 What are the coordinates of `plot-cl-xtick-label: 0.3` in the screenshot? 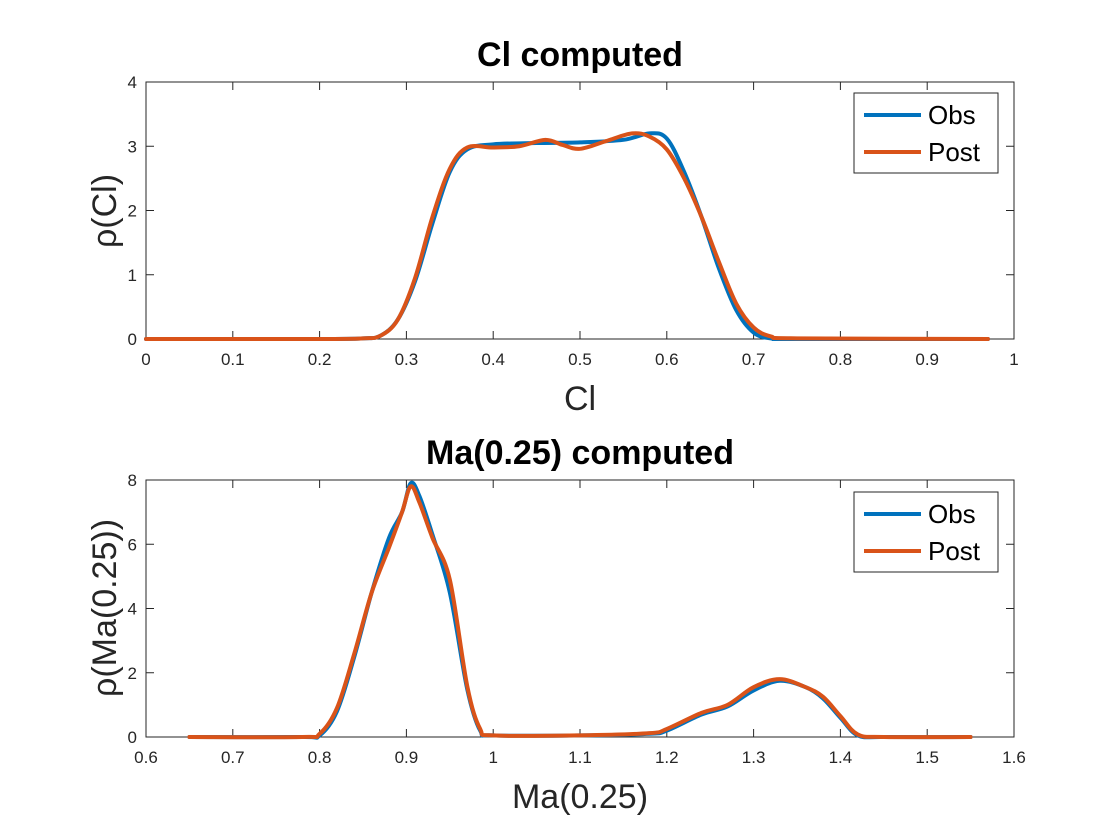 It's located at (407, 359).